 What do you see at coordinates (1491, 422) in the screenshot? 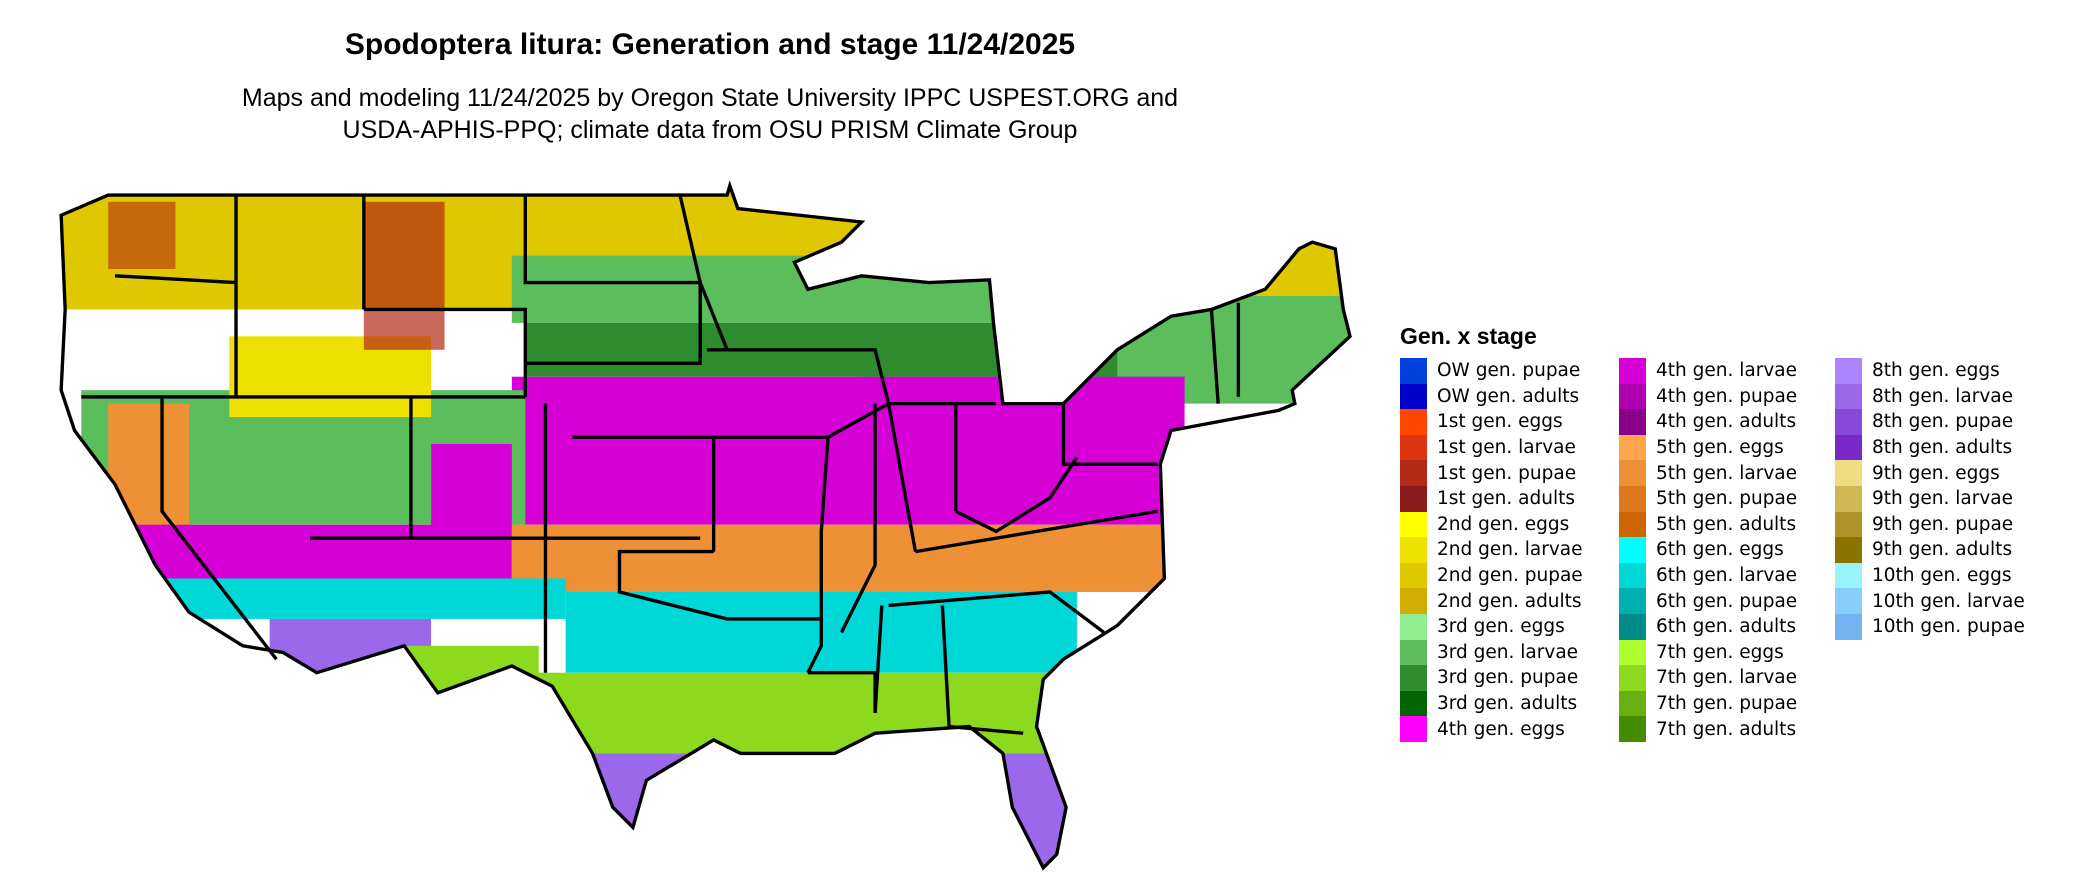
I see `legend-item: 1st gen. eggs` at bounding box center [1491, 422].